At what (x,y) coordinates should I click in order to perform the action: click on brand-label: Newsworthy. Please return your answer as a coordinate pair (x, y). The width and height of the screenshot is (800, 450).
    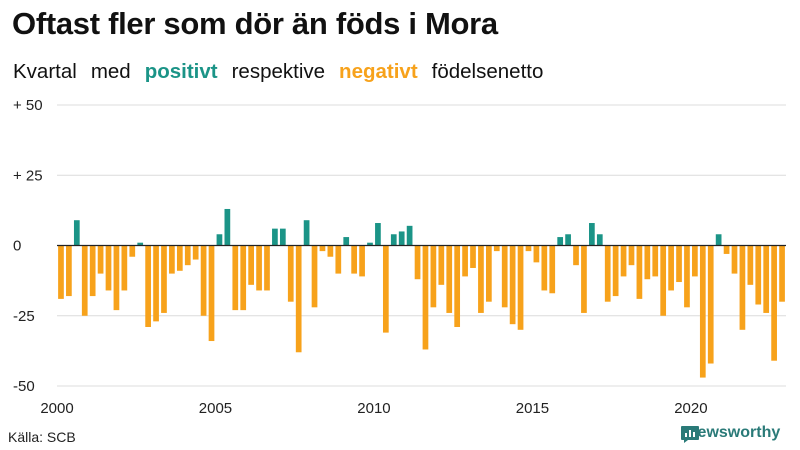
    Looking at the image, I should click on (733, 432).